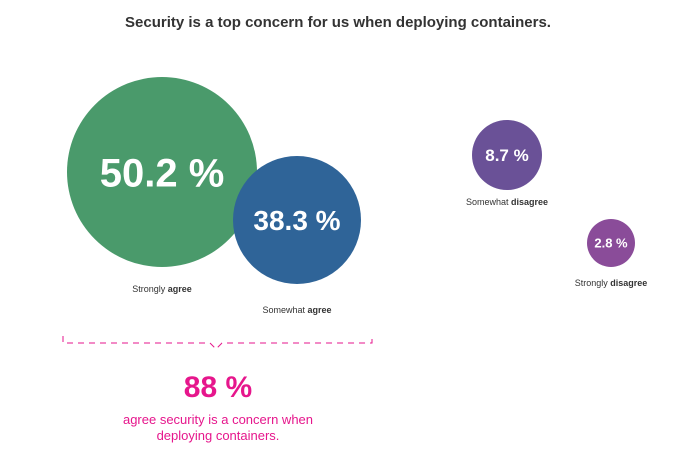 This screenshot has height=463, width=677. Describe the element at coordinates (217, 343) in the screenshot. I see `bracket` at that location.